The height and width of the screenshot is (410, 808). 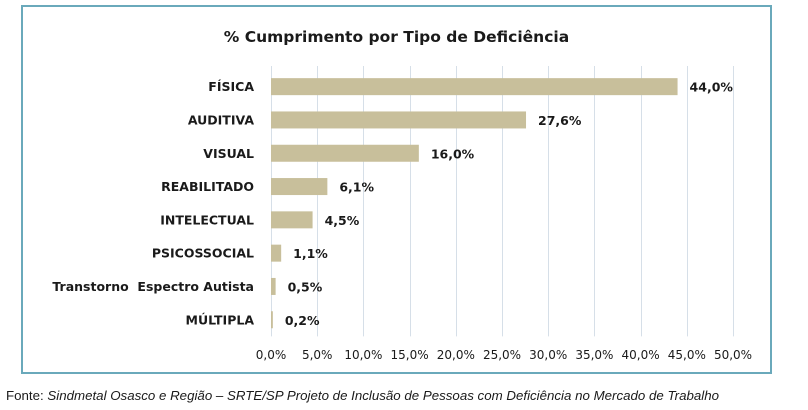 What do you see at coordinates (641, 355) in the screenshot?
I see `x-tick-label: 40,0%` at bounding box center [641, 355].